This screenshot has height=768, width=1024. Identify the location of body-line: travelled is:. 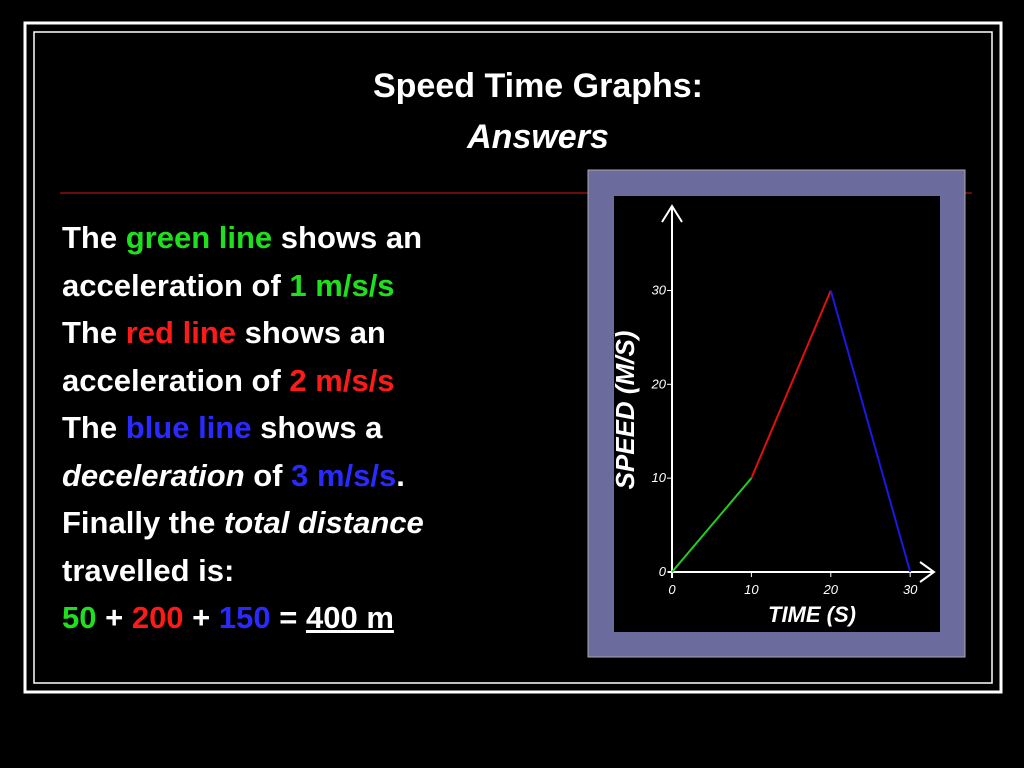
(243, 571).